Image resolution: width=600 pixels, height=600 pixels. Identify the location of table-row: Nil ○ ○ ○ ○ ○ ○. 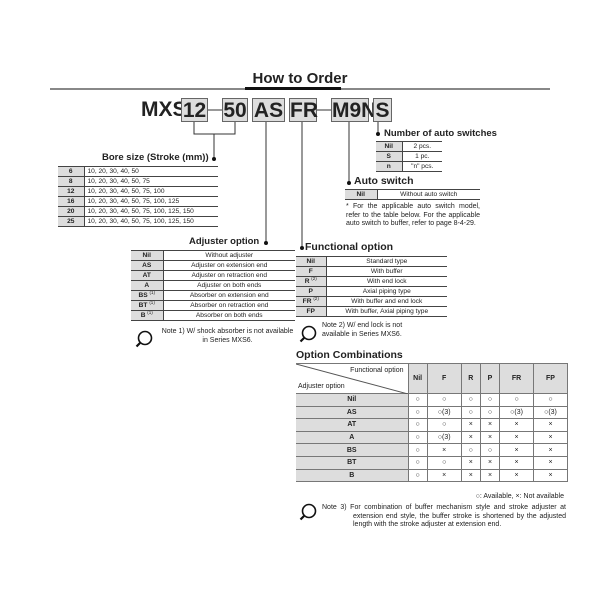
(432, 400).